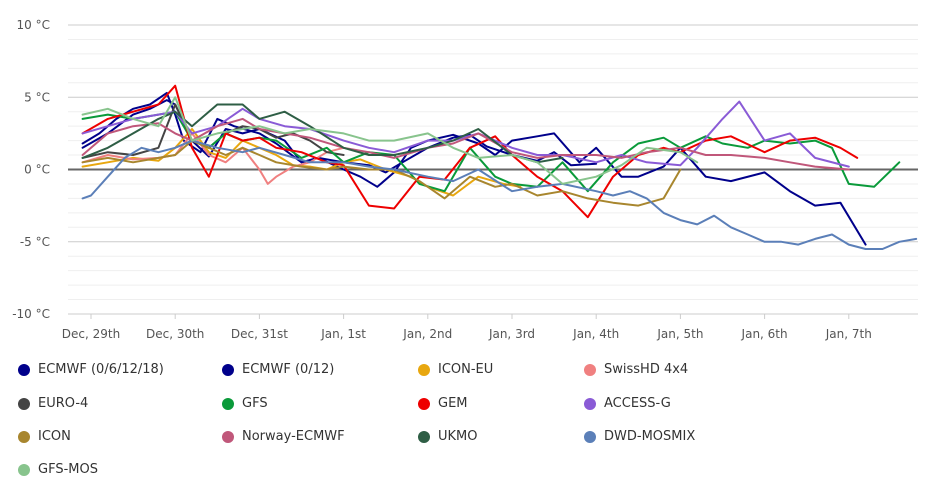 Image resolution: width=925 pixels, height=486 pixels. What do you see at coordinates (259, 334) in the screenshot?
I see `x-tick-label: Dec, 31st` at bounding box center [259, 334].